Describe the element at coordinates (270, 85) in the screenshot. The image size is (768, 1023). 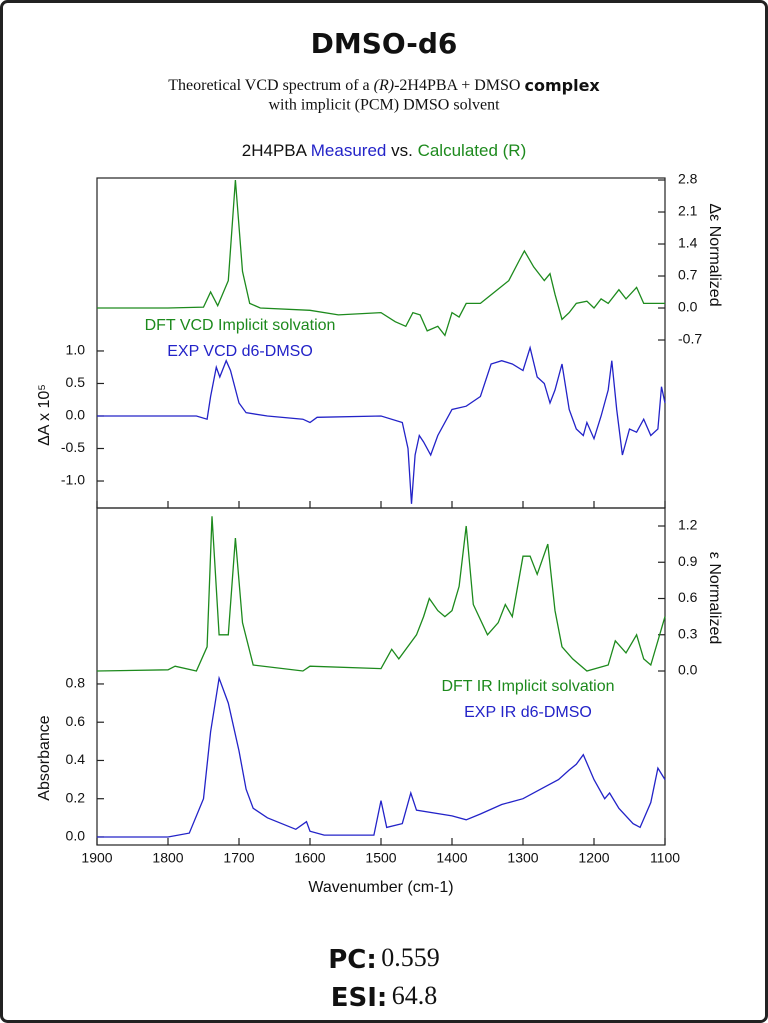
I see `subtitle-part: Theoretical VCD spectrum of a` at that location.